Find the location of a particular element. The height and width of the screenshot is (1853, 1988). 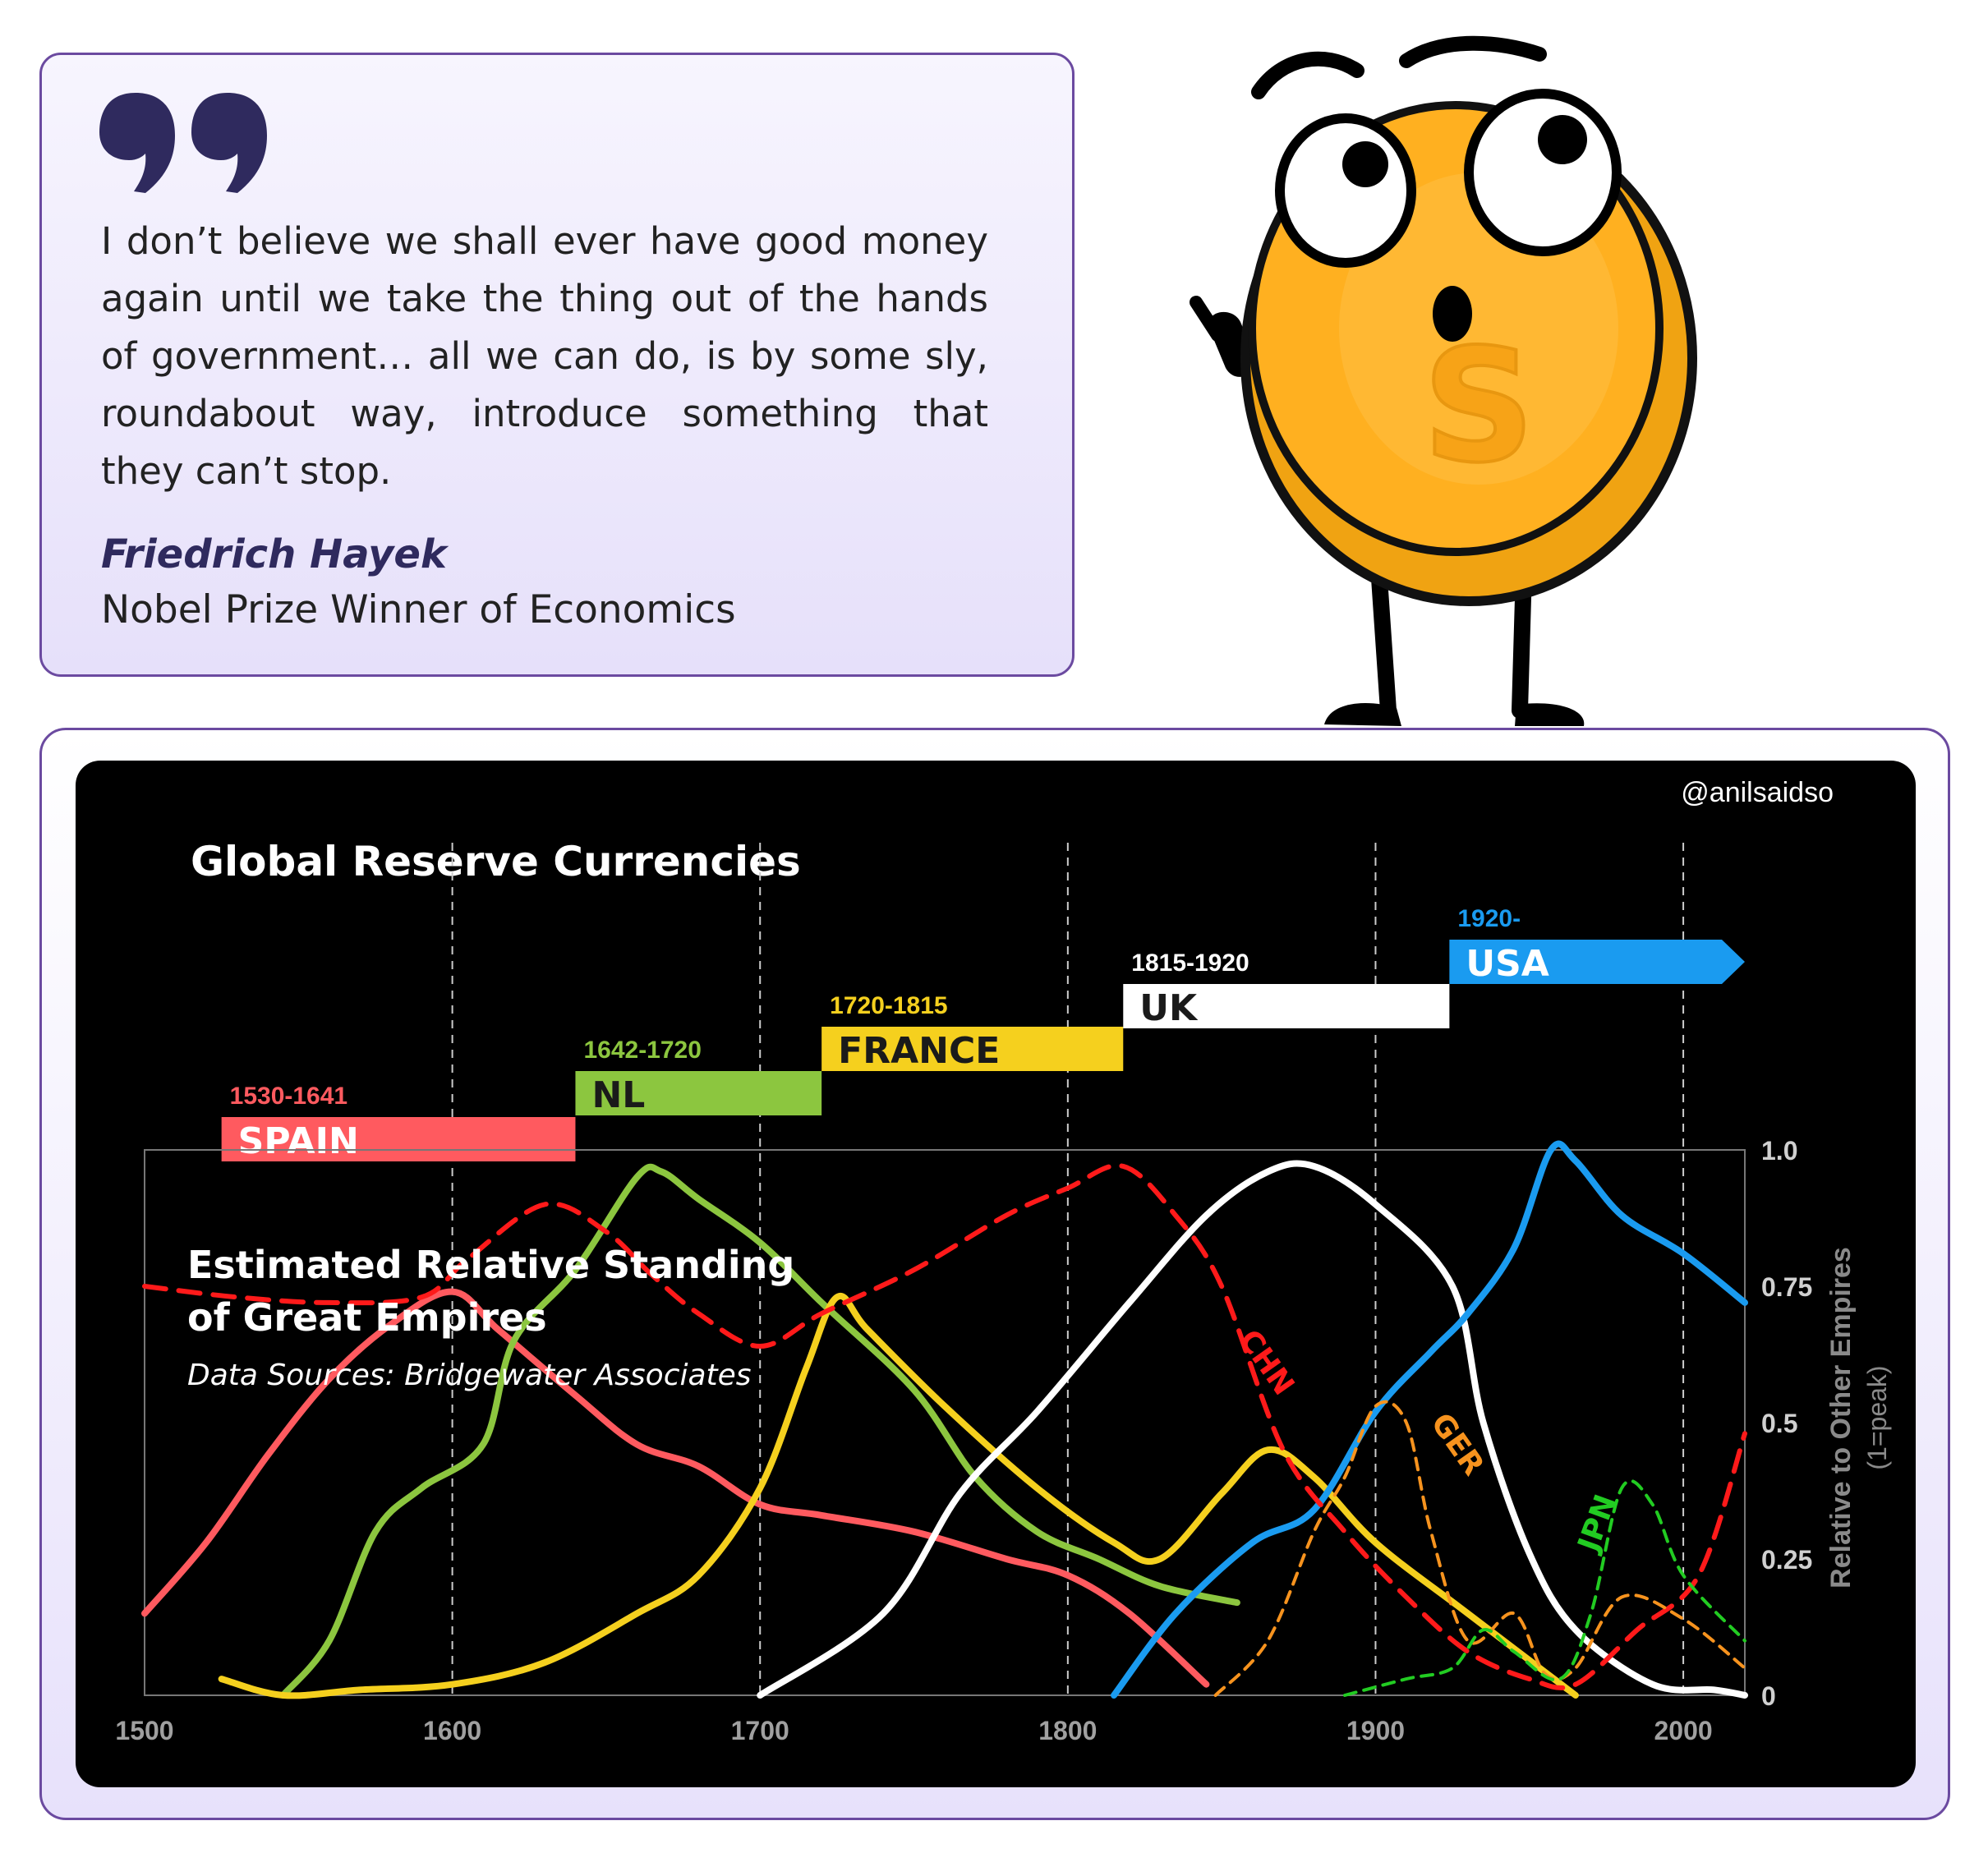

reserve-band-label: FRANCE is located at coordinates (919, 1051).